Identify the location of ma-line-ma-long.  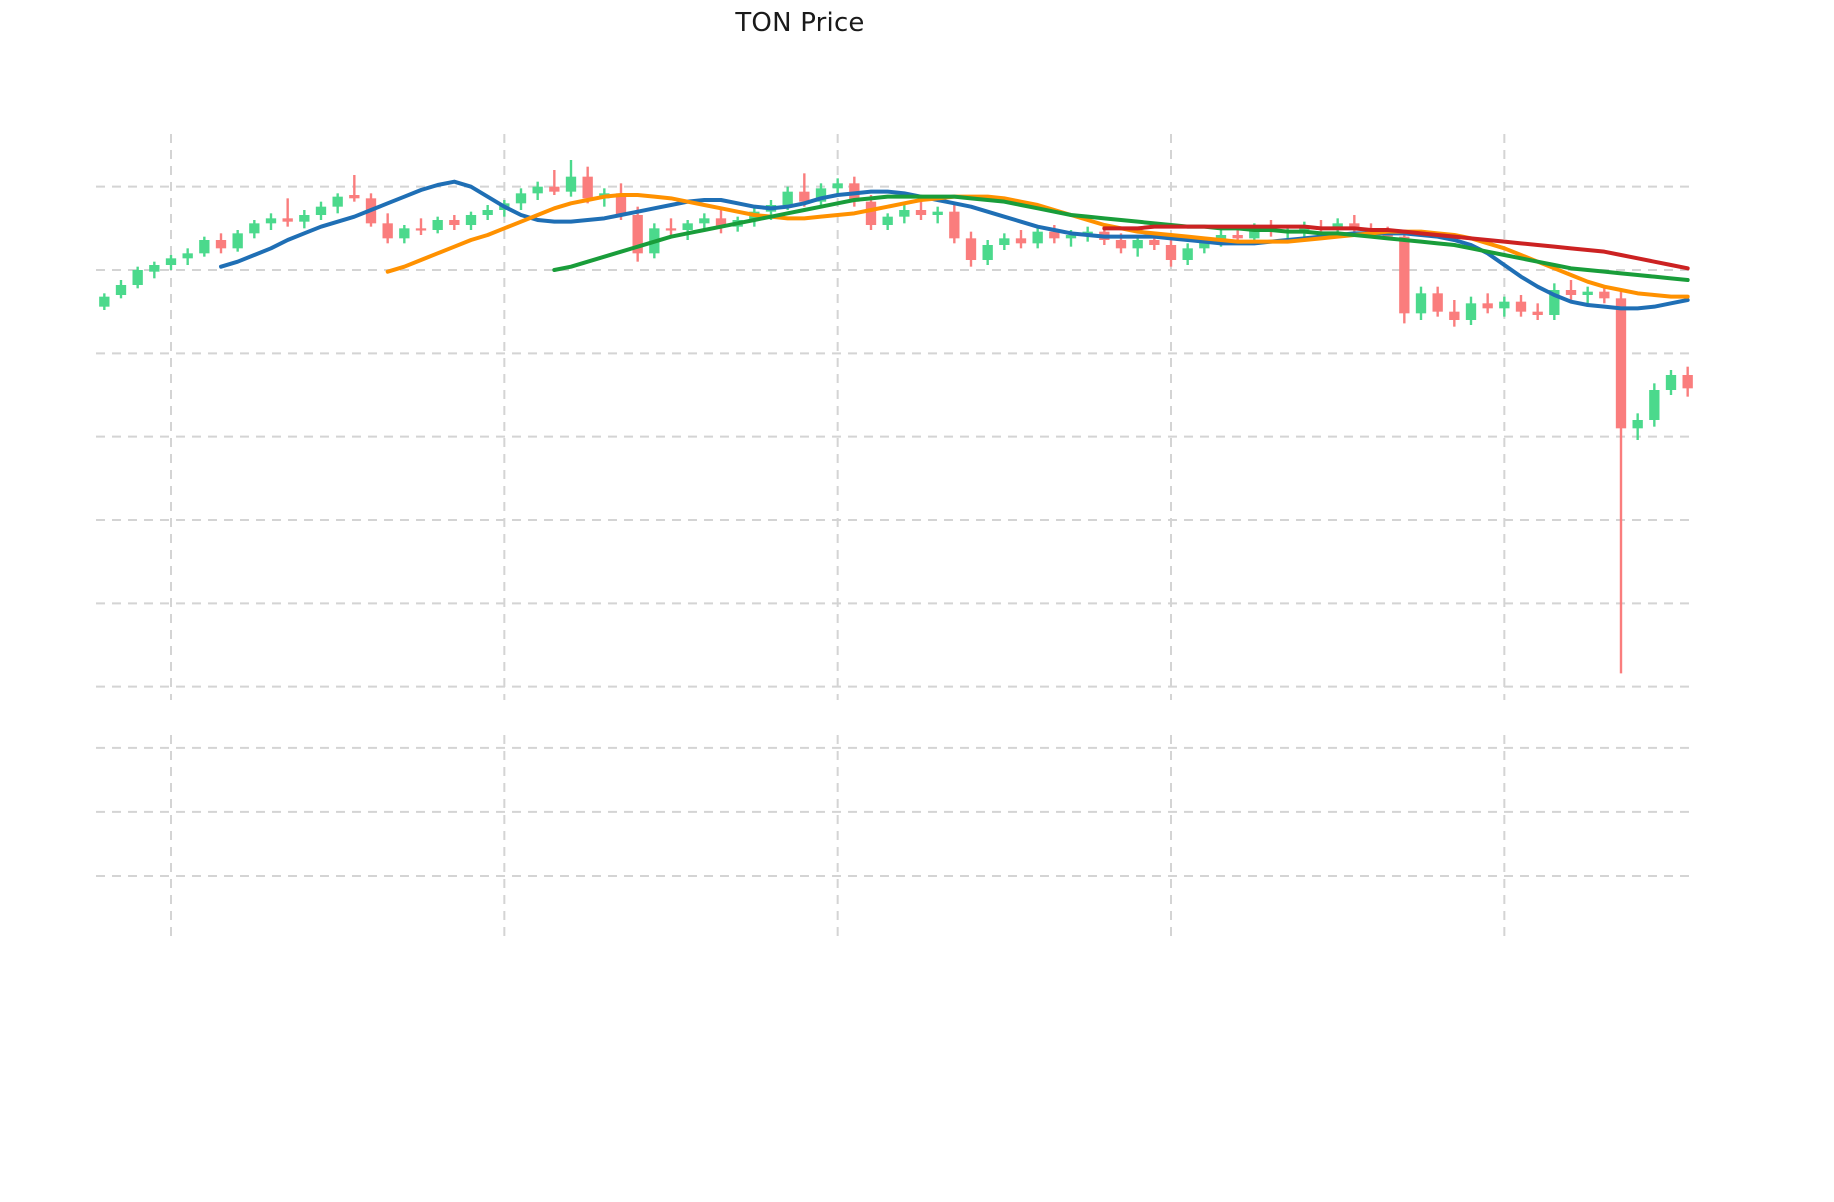
(1121, 238).